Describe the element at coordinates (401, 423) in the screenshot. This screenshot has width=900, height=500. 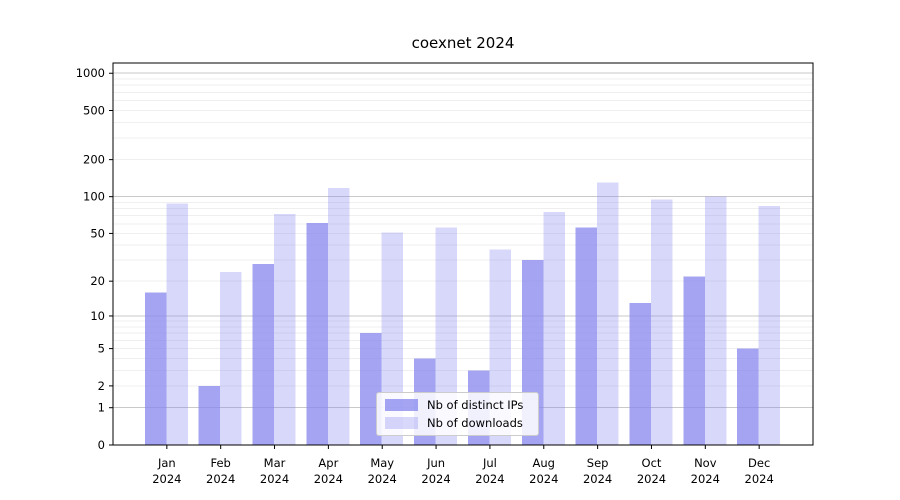
I see `legend-swatch-downloads` at that location.